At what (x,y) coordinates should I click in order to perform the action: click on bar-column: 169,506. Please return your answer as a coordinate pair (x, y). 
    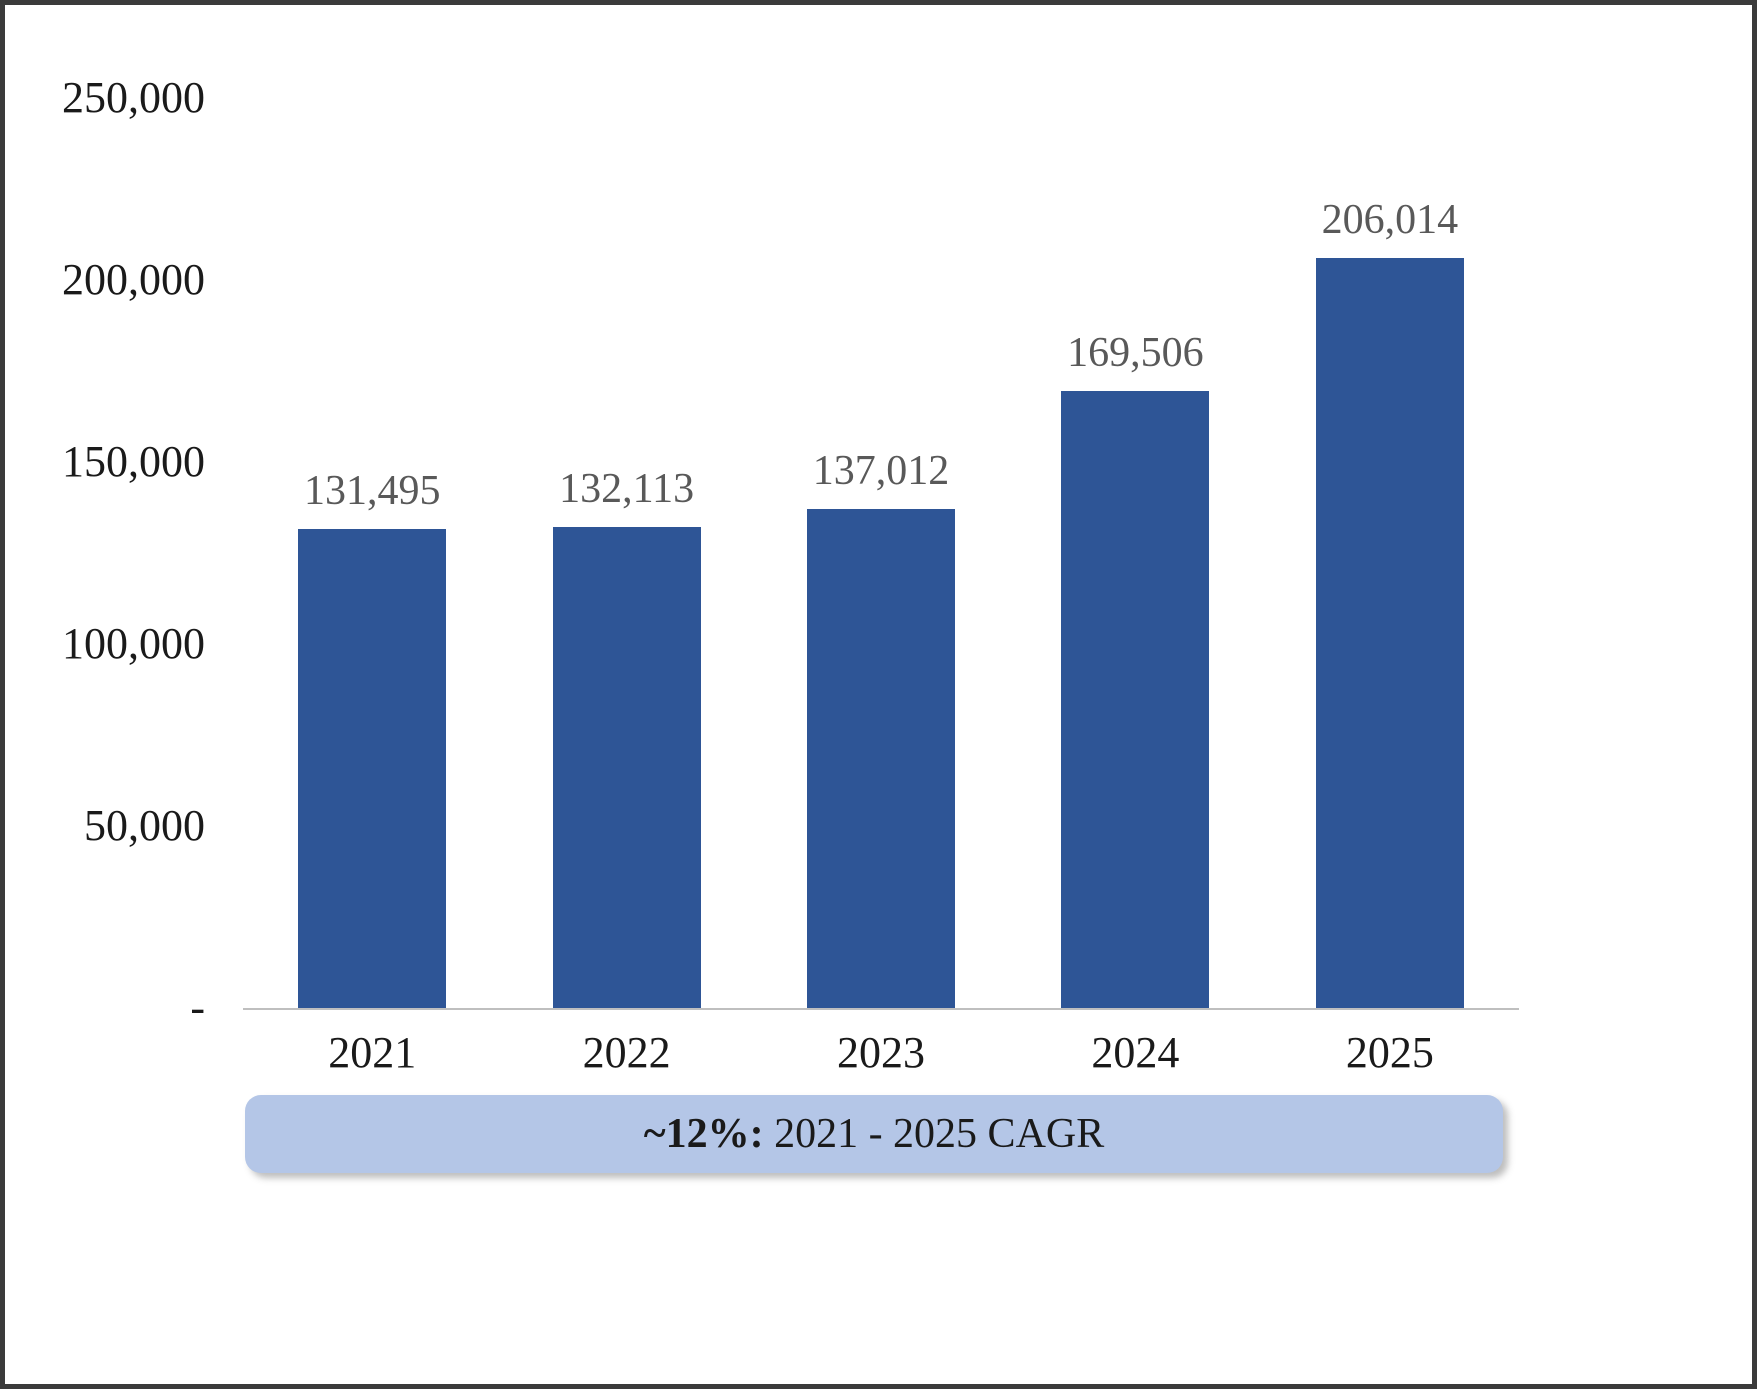
    Looking at the image, I should click on (1135, 553).